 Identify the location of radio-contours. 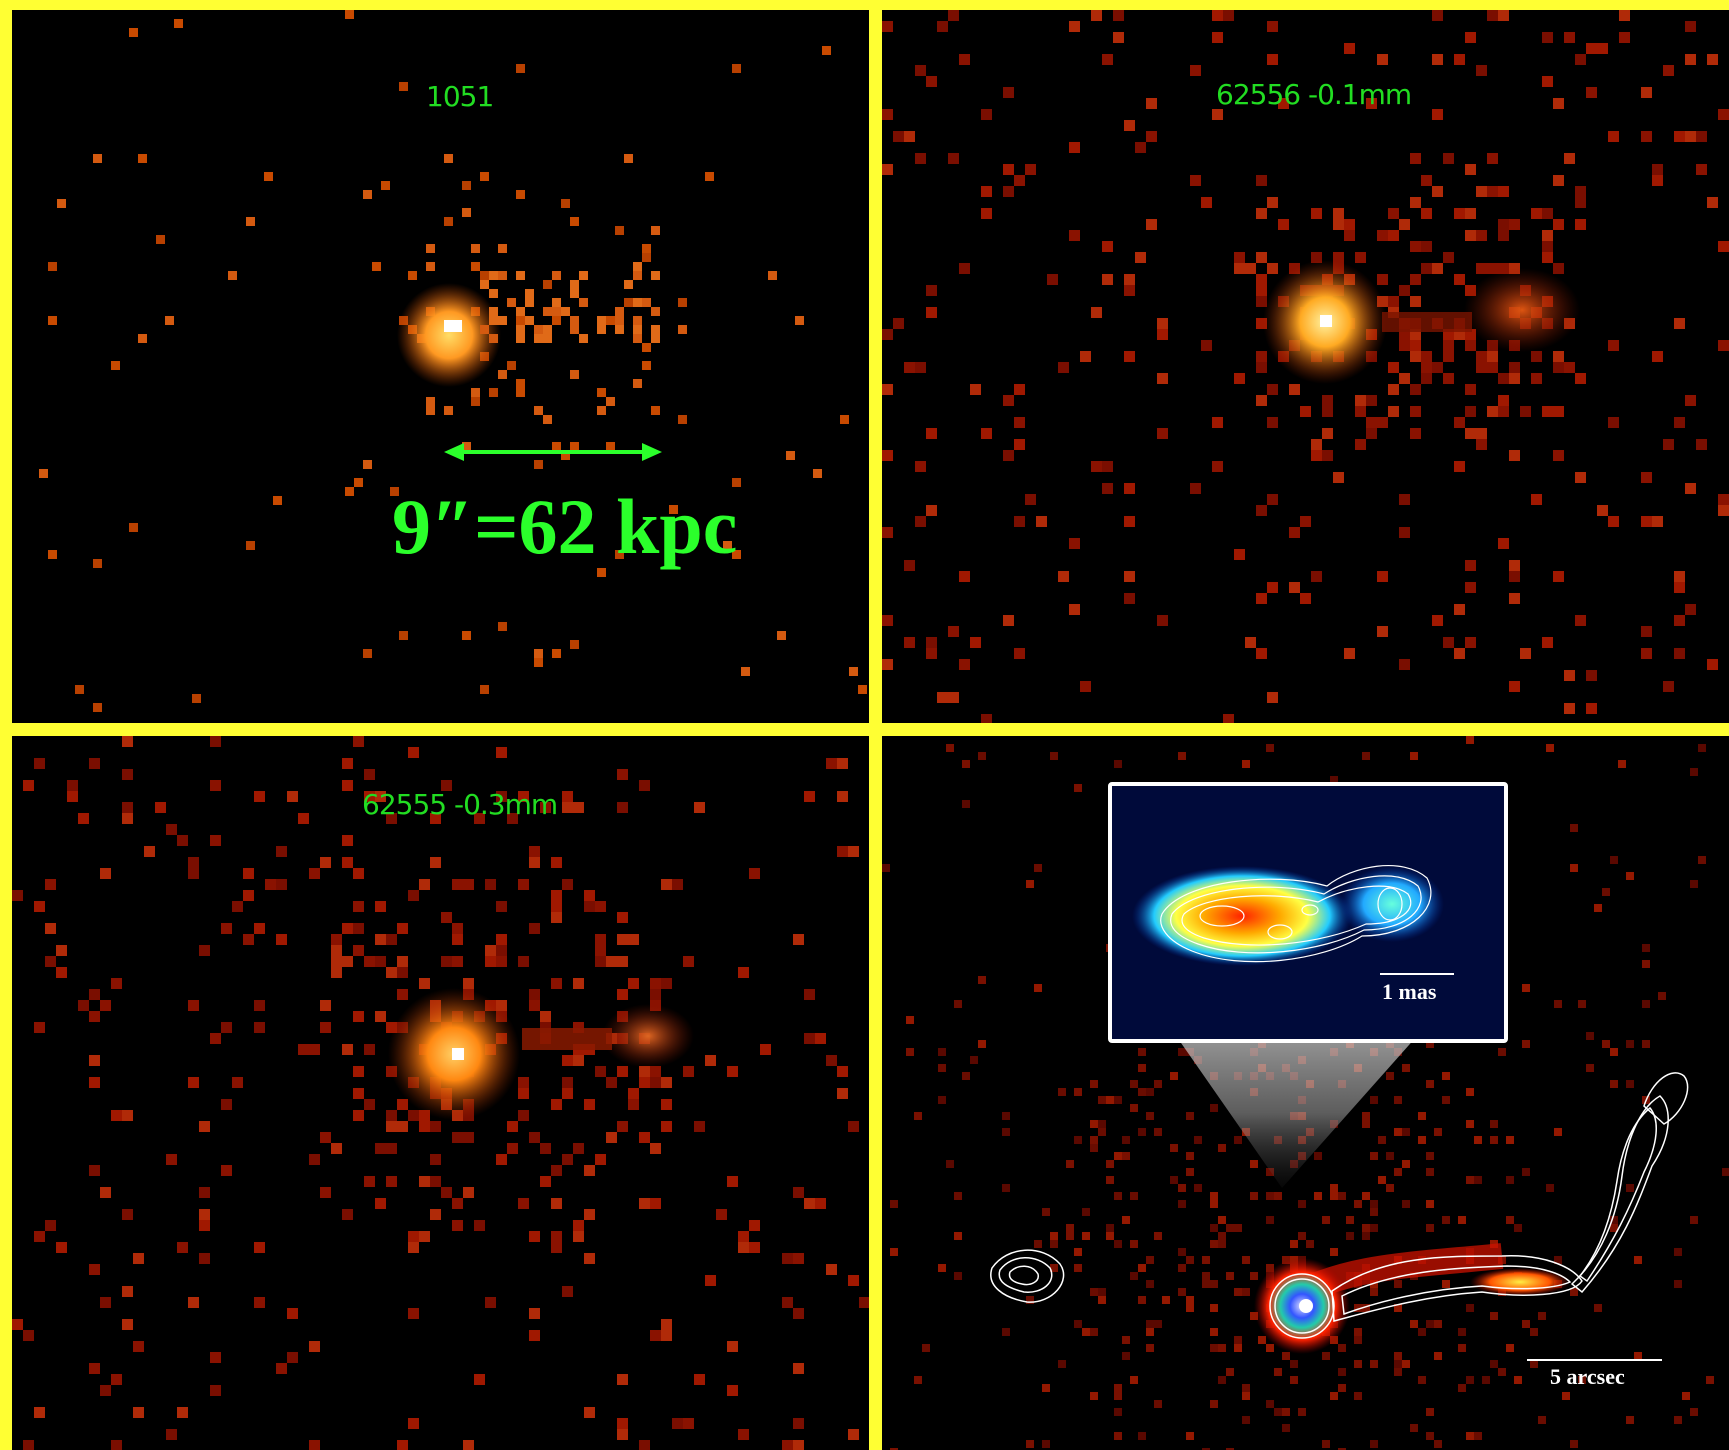
(1339, 1205).